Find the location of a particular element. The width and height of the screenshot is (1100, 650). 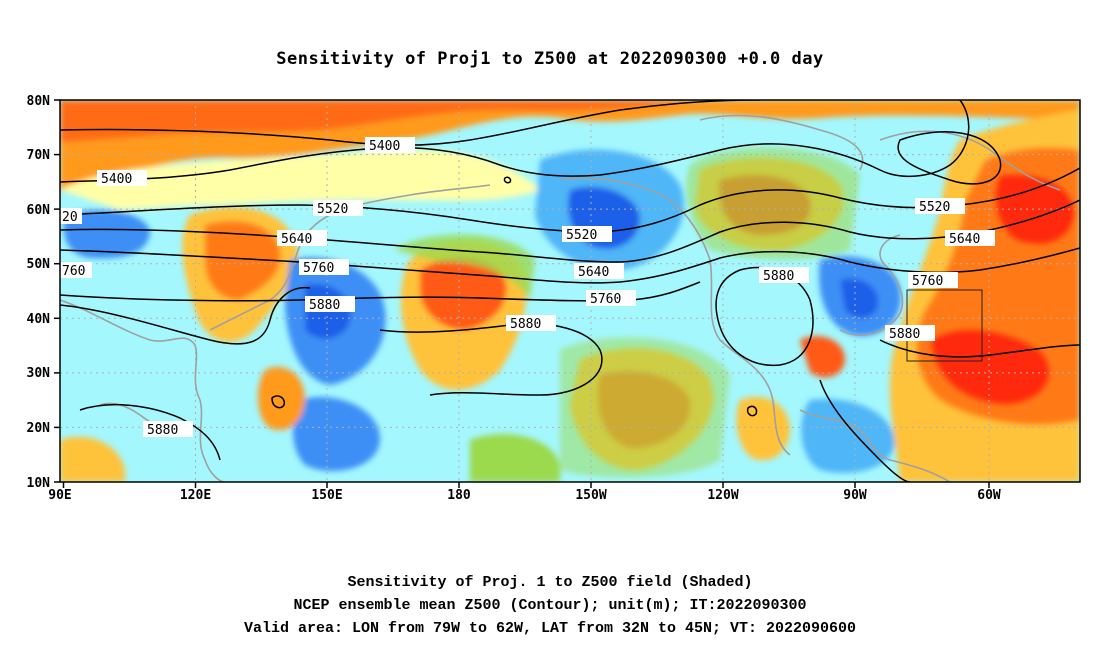

lon-label: 180 is located at coordinates (459, 495).